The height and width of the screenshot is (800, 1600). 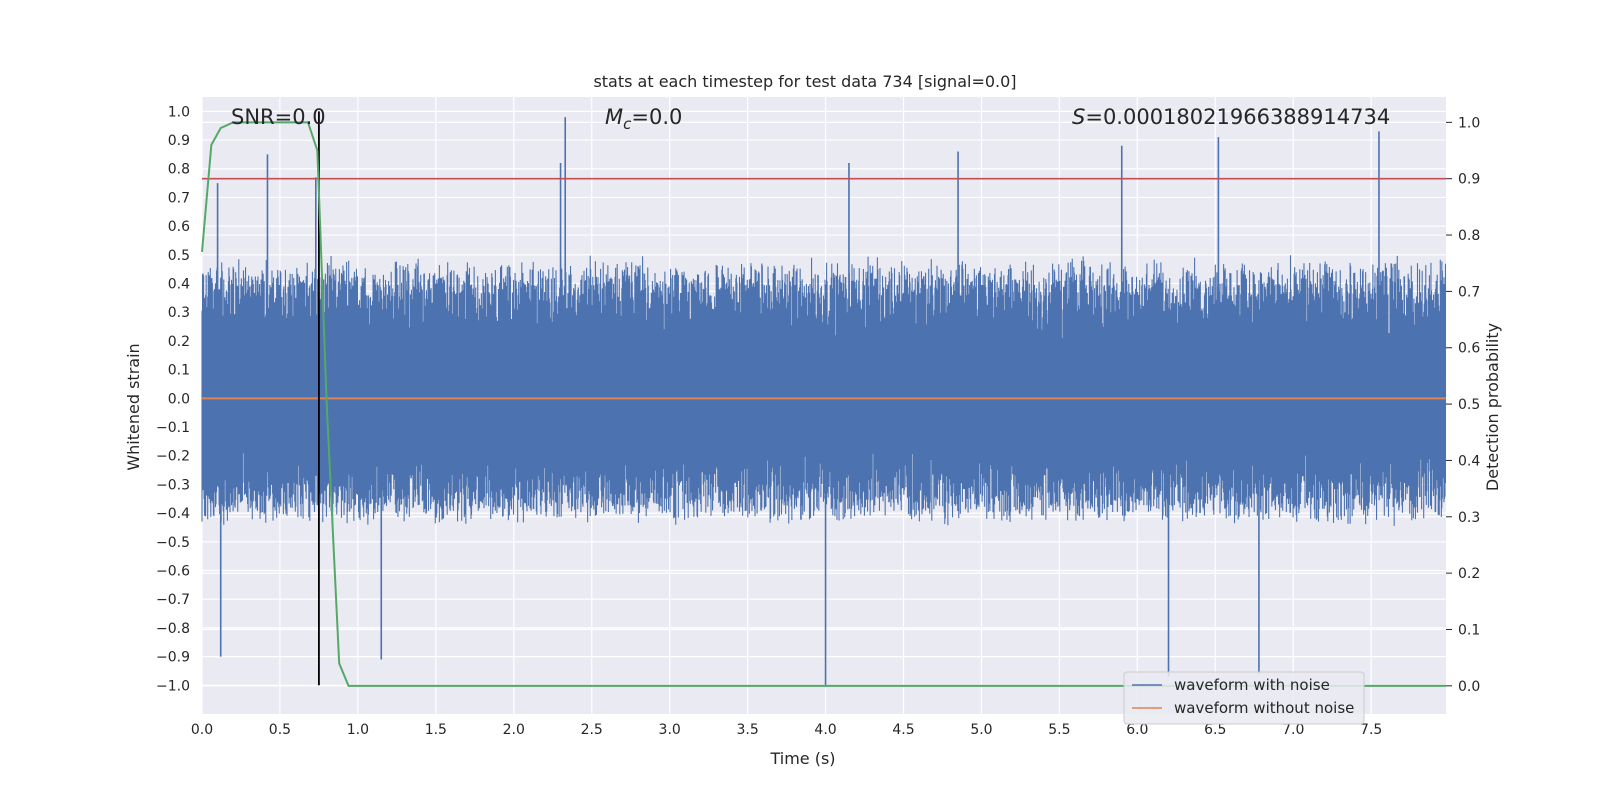 What do you see at coordinates (173, 457) in the screenshot?
I see `y-left-tick-label: −0.2` at bounding box center [173, 457].